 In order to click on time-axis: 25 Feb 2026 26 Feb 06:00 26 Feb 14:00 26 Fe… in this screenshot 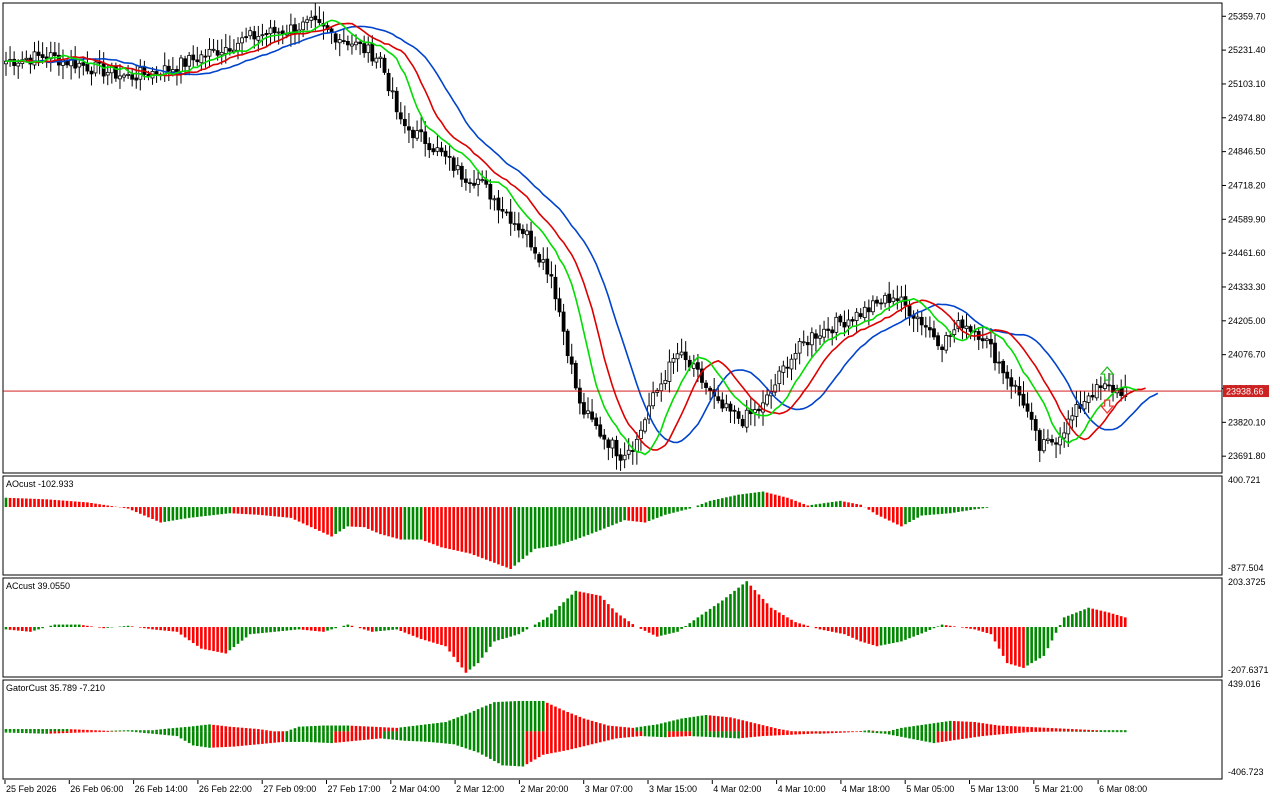, I will do `click(575, 787)`.